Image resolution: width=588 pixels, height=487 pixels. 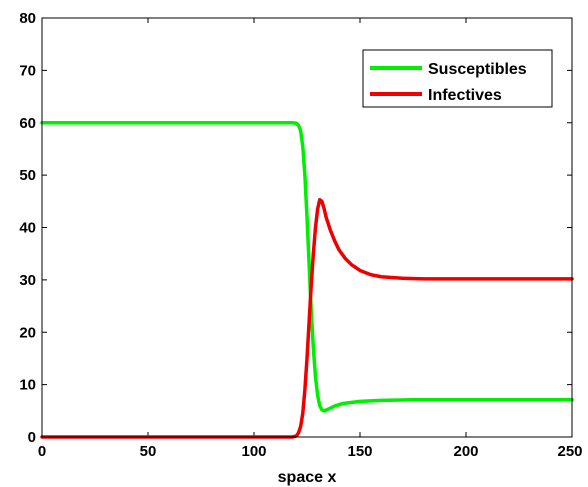 What do you see at coordinates (27, 123) in the screenshot?
I see `y-tick-label: 60` at bounding box center [27, 123].